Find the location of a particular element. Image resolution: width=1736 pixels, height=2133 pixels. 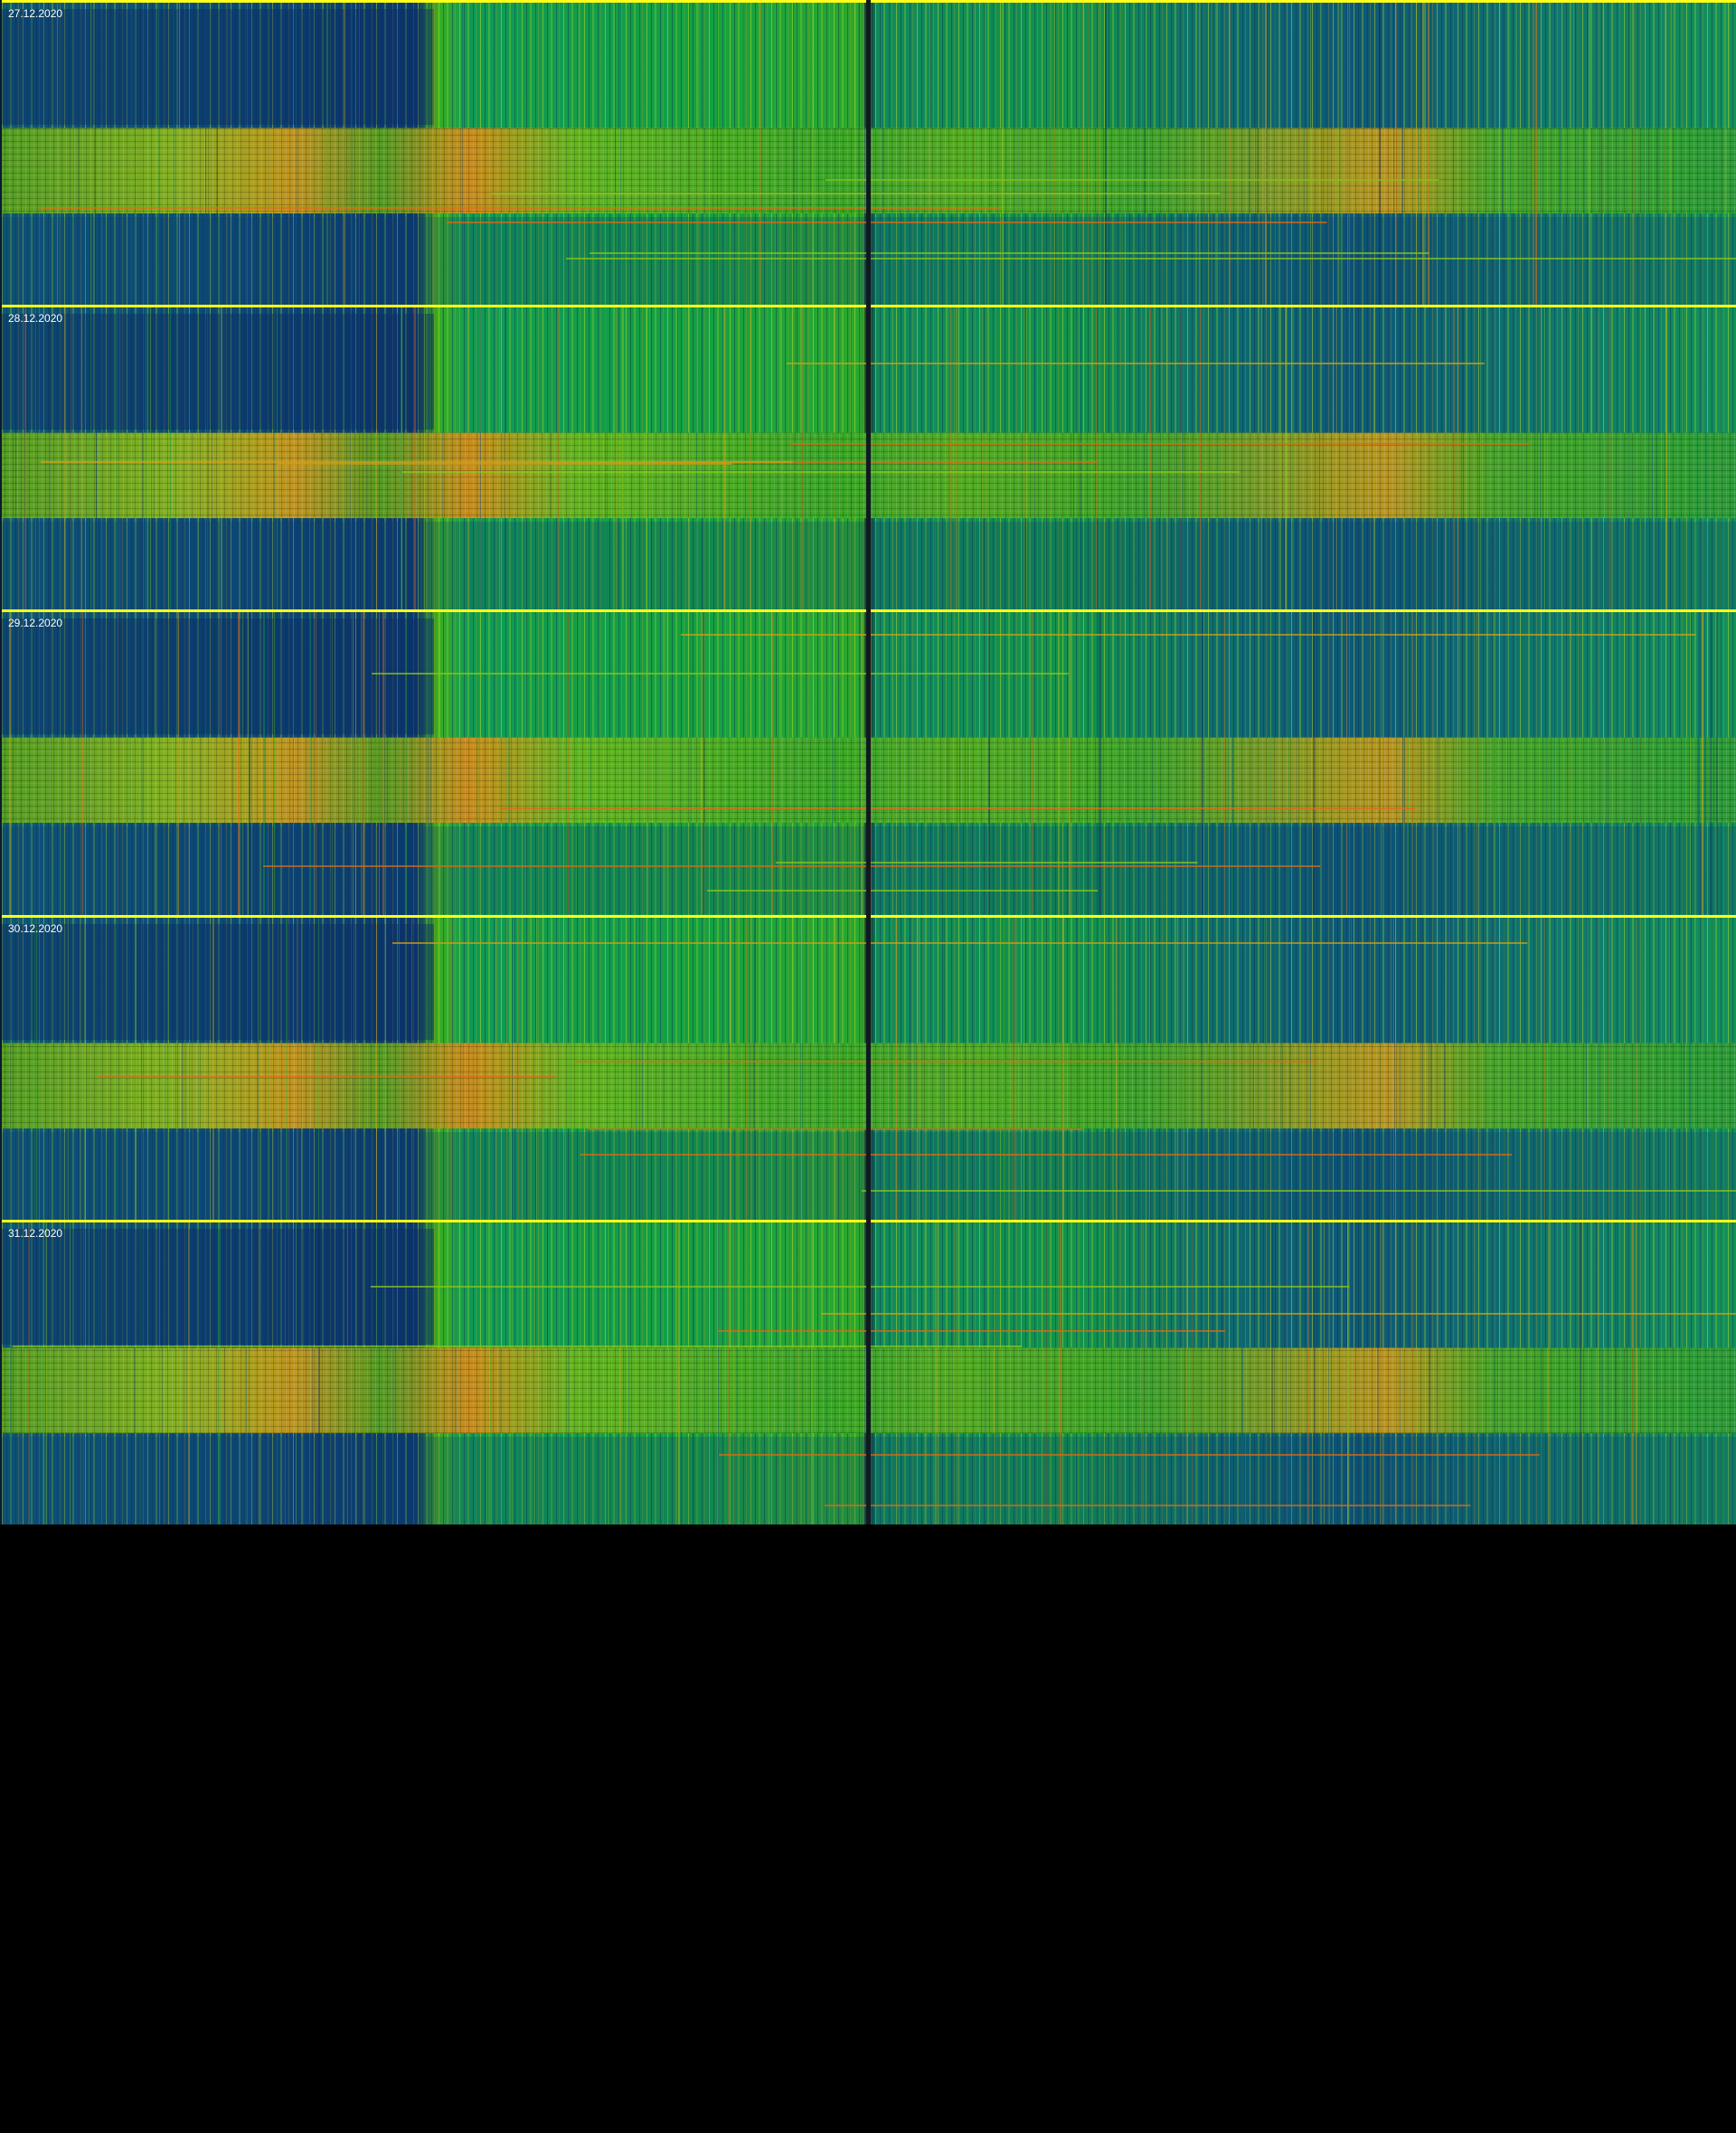

panel-dark-region is located at coordinates (217, 1287).